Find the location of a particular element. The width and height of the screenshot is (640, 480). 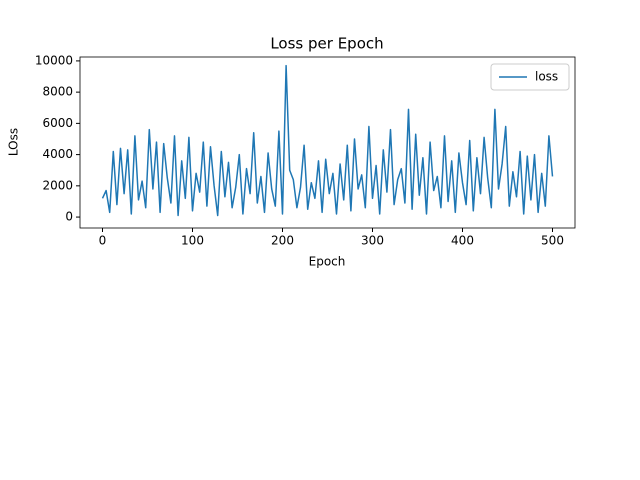

legend-box is located at coordinates (530, 77).